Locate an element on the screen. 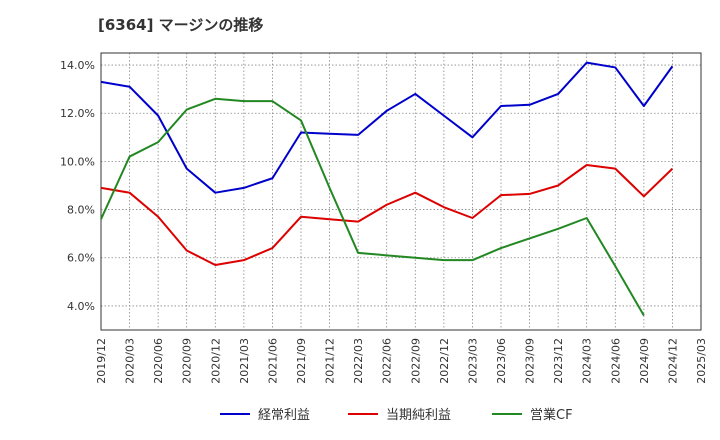  x-tick-label: 2024/06 is located at coordinates (615, 361).